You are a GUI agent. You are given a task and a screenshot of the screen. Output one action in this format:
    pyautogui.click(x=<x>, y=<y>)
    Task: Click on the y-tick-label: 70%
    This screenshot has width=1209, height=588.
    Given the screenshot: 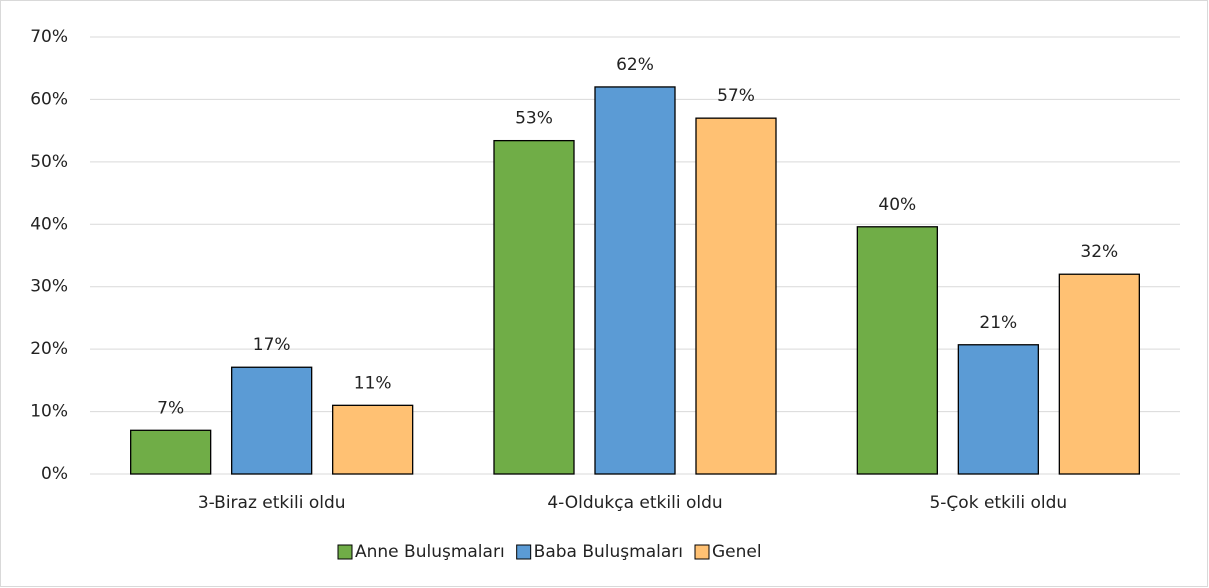 What is the action you would take?
    pyautogui.click(x=49, y=37)
    